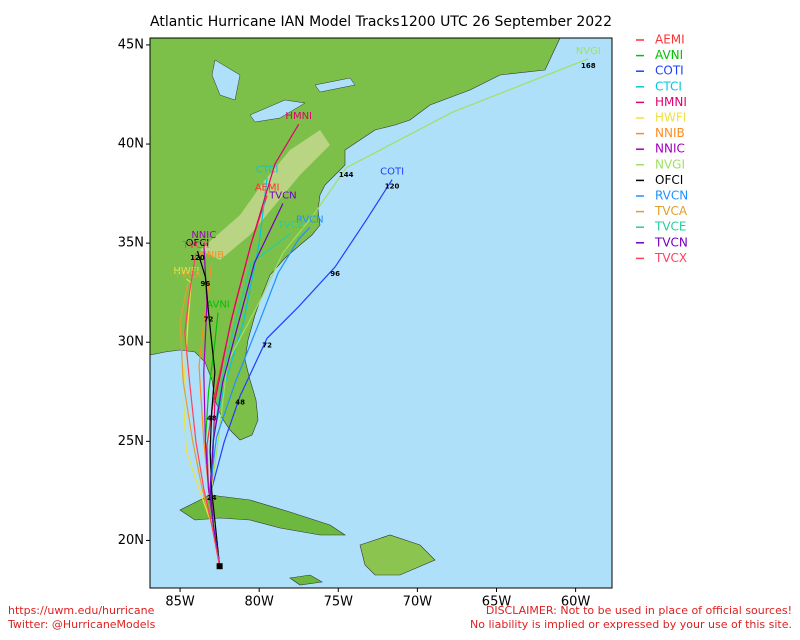 The height and width of the screenshot is (640, 800). I want to click on legend-label: HWFI, so click(670, 118).